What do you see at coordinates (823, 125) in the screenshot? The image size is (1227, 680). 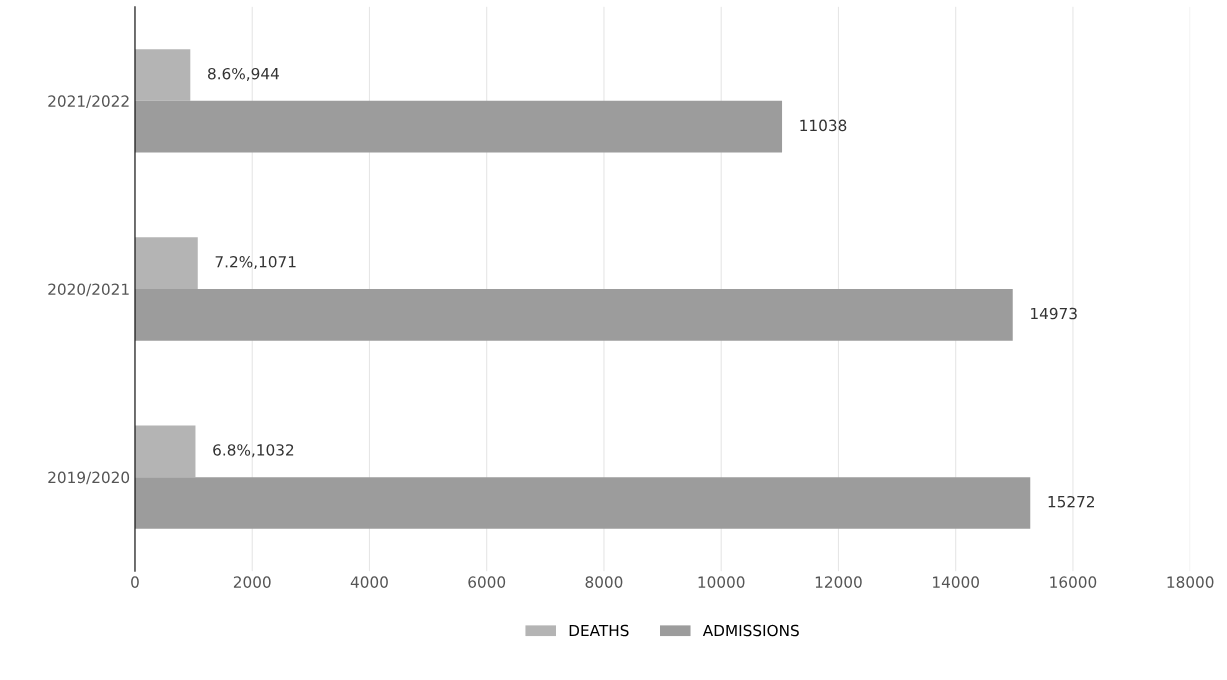 I see `data-label: 11038` at bounding box center [823, 125].